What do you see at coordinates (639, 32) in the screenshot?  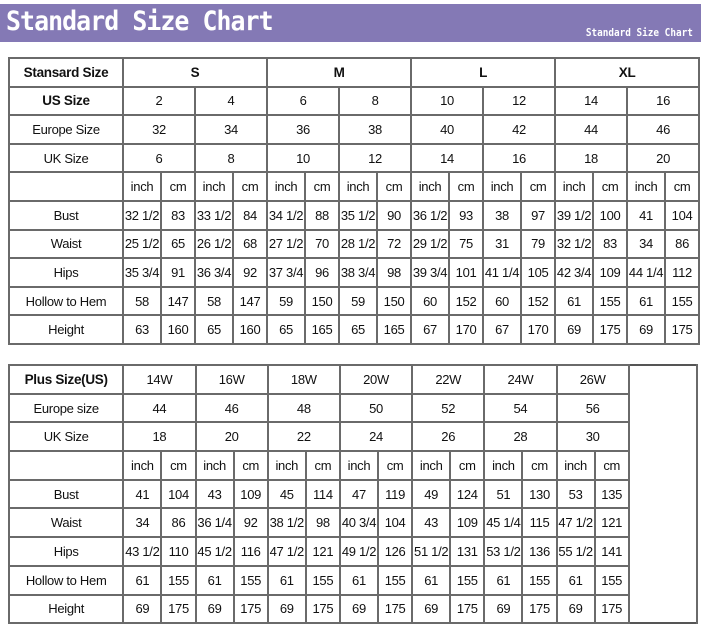 I see `page-subtitle: Standard Size Chart` at bounding box center [639, 32].